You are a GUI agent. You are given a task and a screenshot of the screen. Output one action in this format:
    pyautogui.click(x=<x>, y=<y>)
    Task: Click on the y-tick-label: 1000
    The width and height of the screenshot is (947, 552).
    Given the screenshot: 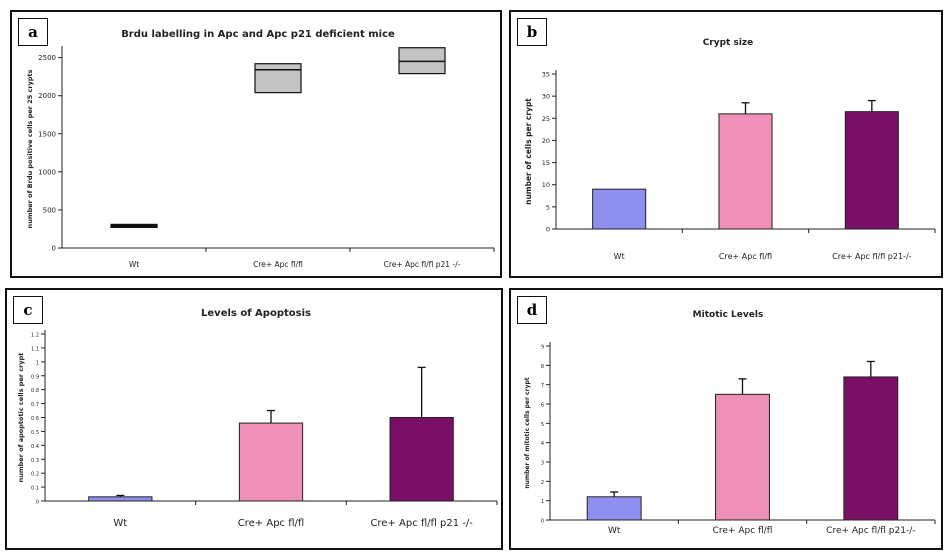 What is the action you would take?
    pyautogui.click(x=47, y=172)
    